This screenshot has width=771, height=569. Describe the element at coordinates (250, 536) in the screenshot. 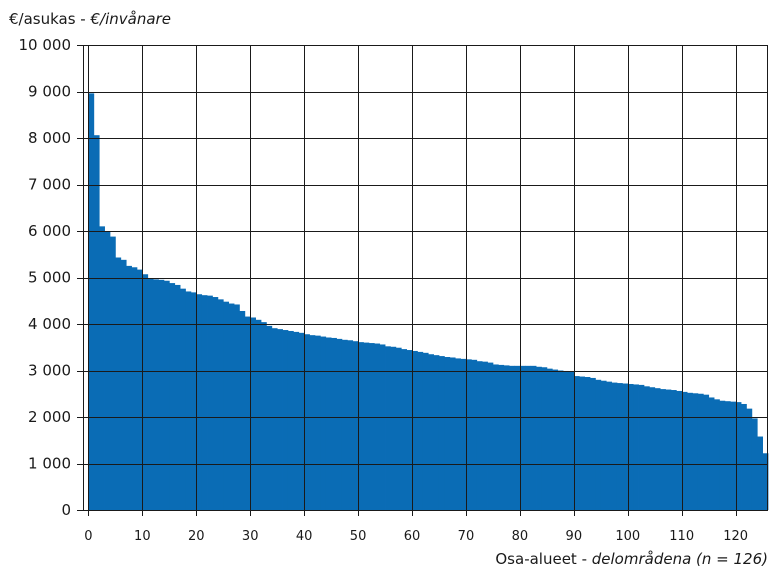

I see `x-tick-label: 30` at that location.